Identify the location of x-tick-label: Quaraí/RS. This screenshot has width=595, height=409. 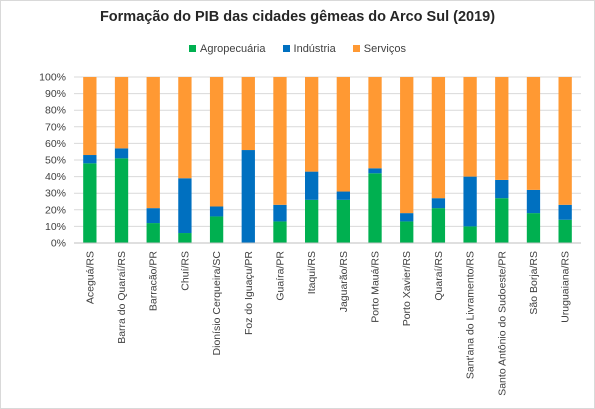
(439, 276).